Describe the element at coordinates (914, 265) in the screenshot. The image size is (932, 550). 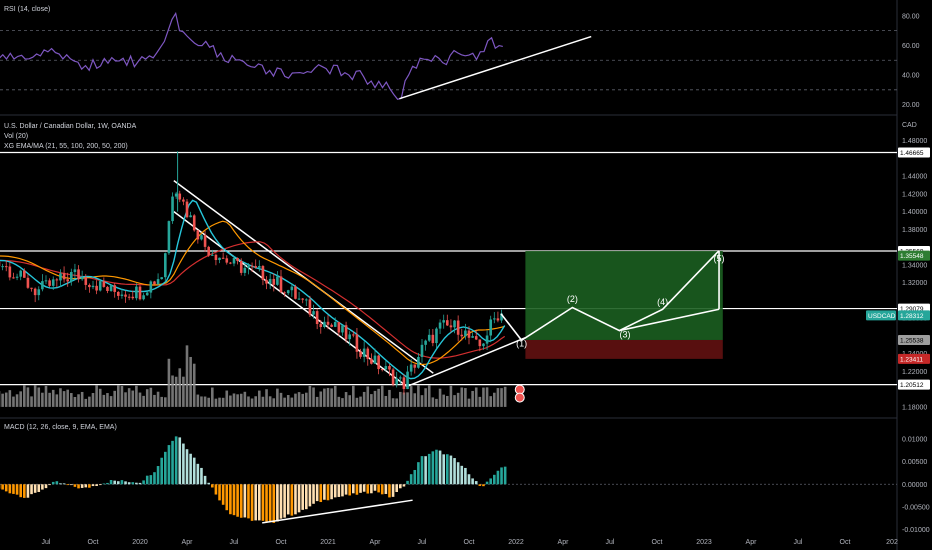
I see `y-tick-label: 1.34000` at that location.